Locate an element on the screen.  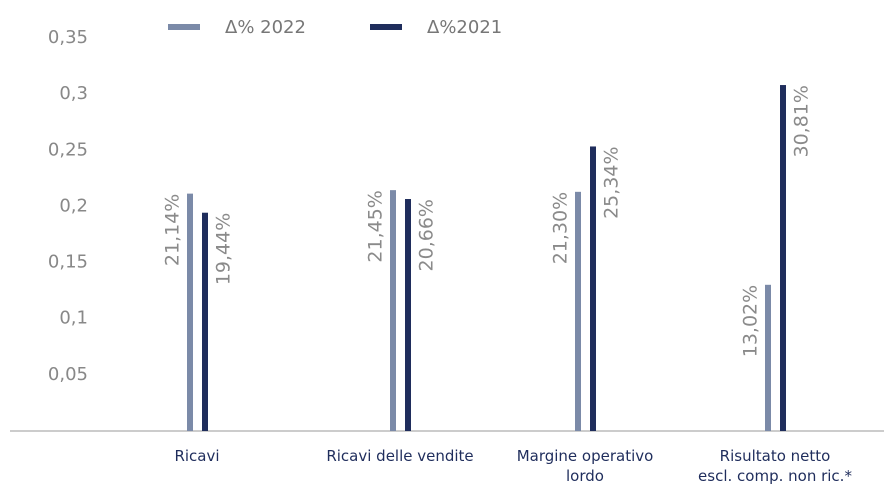
x-tick-label: Ricavi delle vendite is located at coordinates (400, 456).